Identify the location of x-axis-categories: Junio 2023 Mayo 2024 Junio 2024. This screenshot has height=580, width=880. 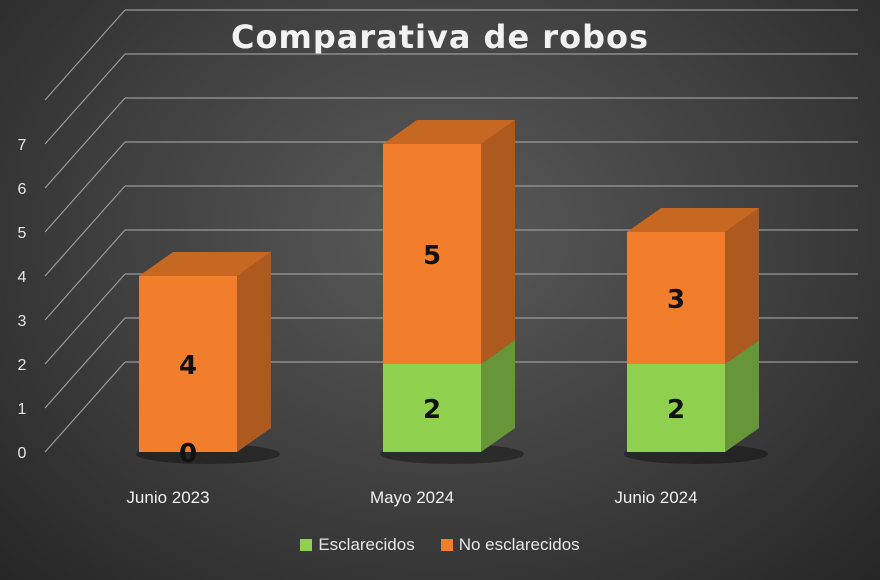
(411, 497).